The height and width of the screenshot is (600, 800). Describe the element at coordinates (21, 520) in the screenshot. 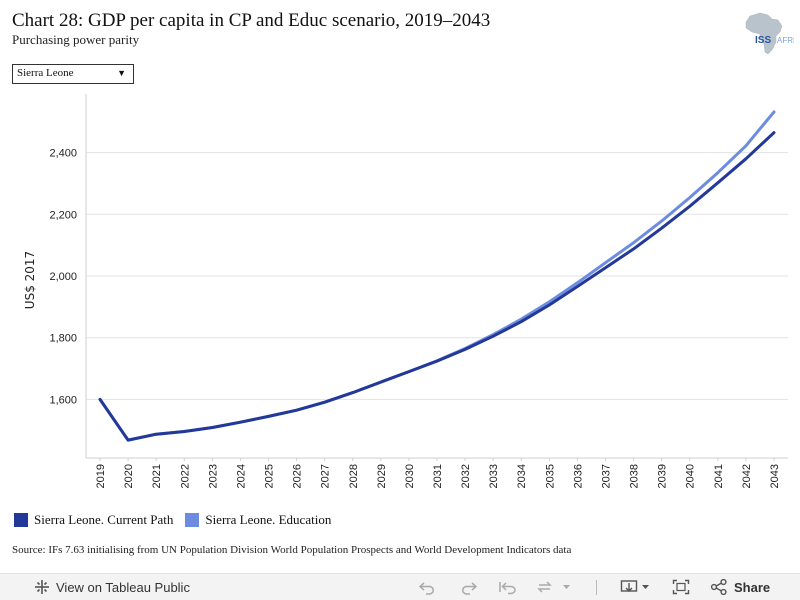

I see `legend-swatch-current-path` at that location.